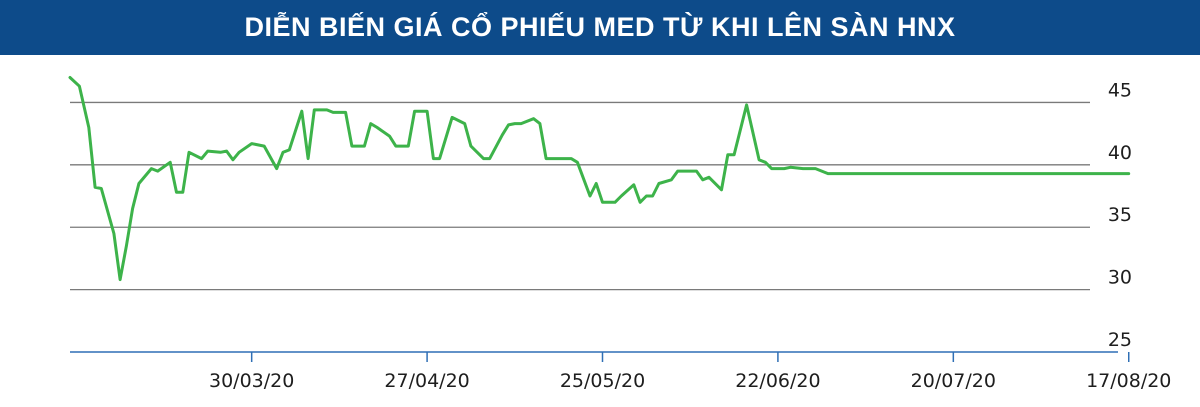 The image size is (1200, 407). I want to click on x-tick-label: 17/08/20, so click(1128, 381).